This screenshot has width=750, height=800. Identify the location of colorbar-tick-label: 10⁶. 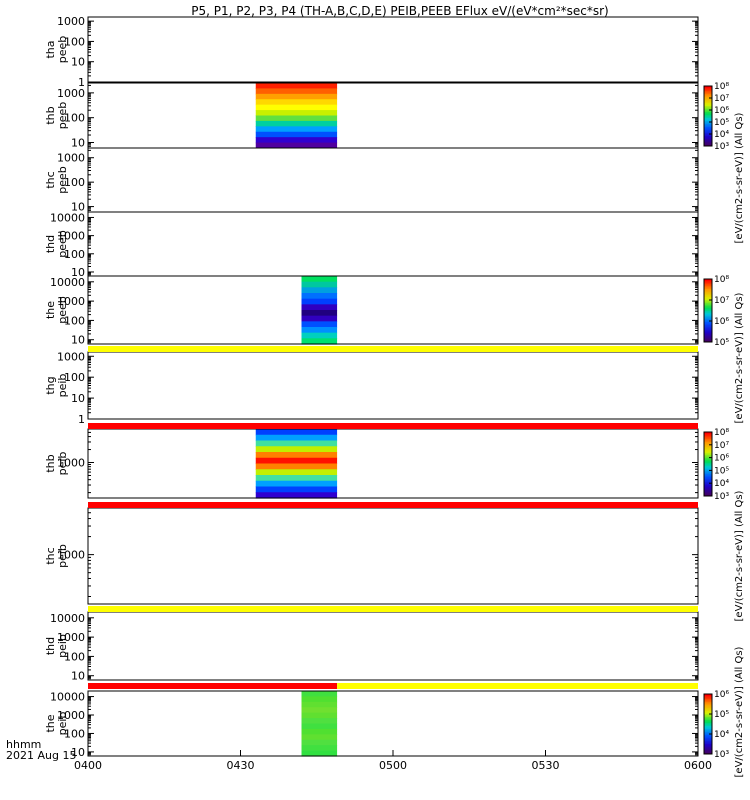
(721, 111).